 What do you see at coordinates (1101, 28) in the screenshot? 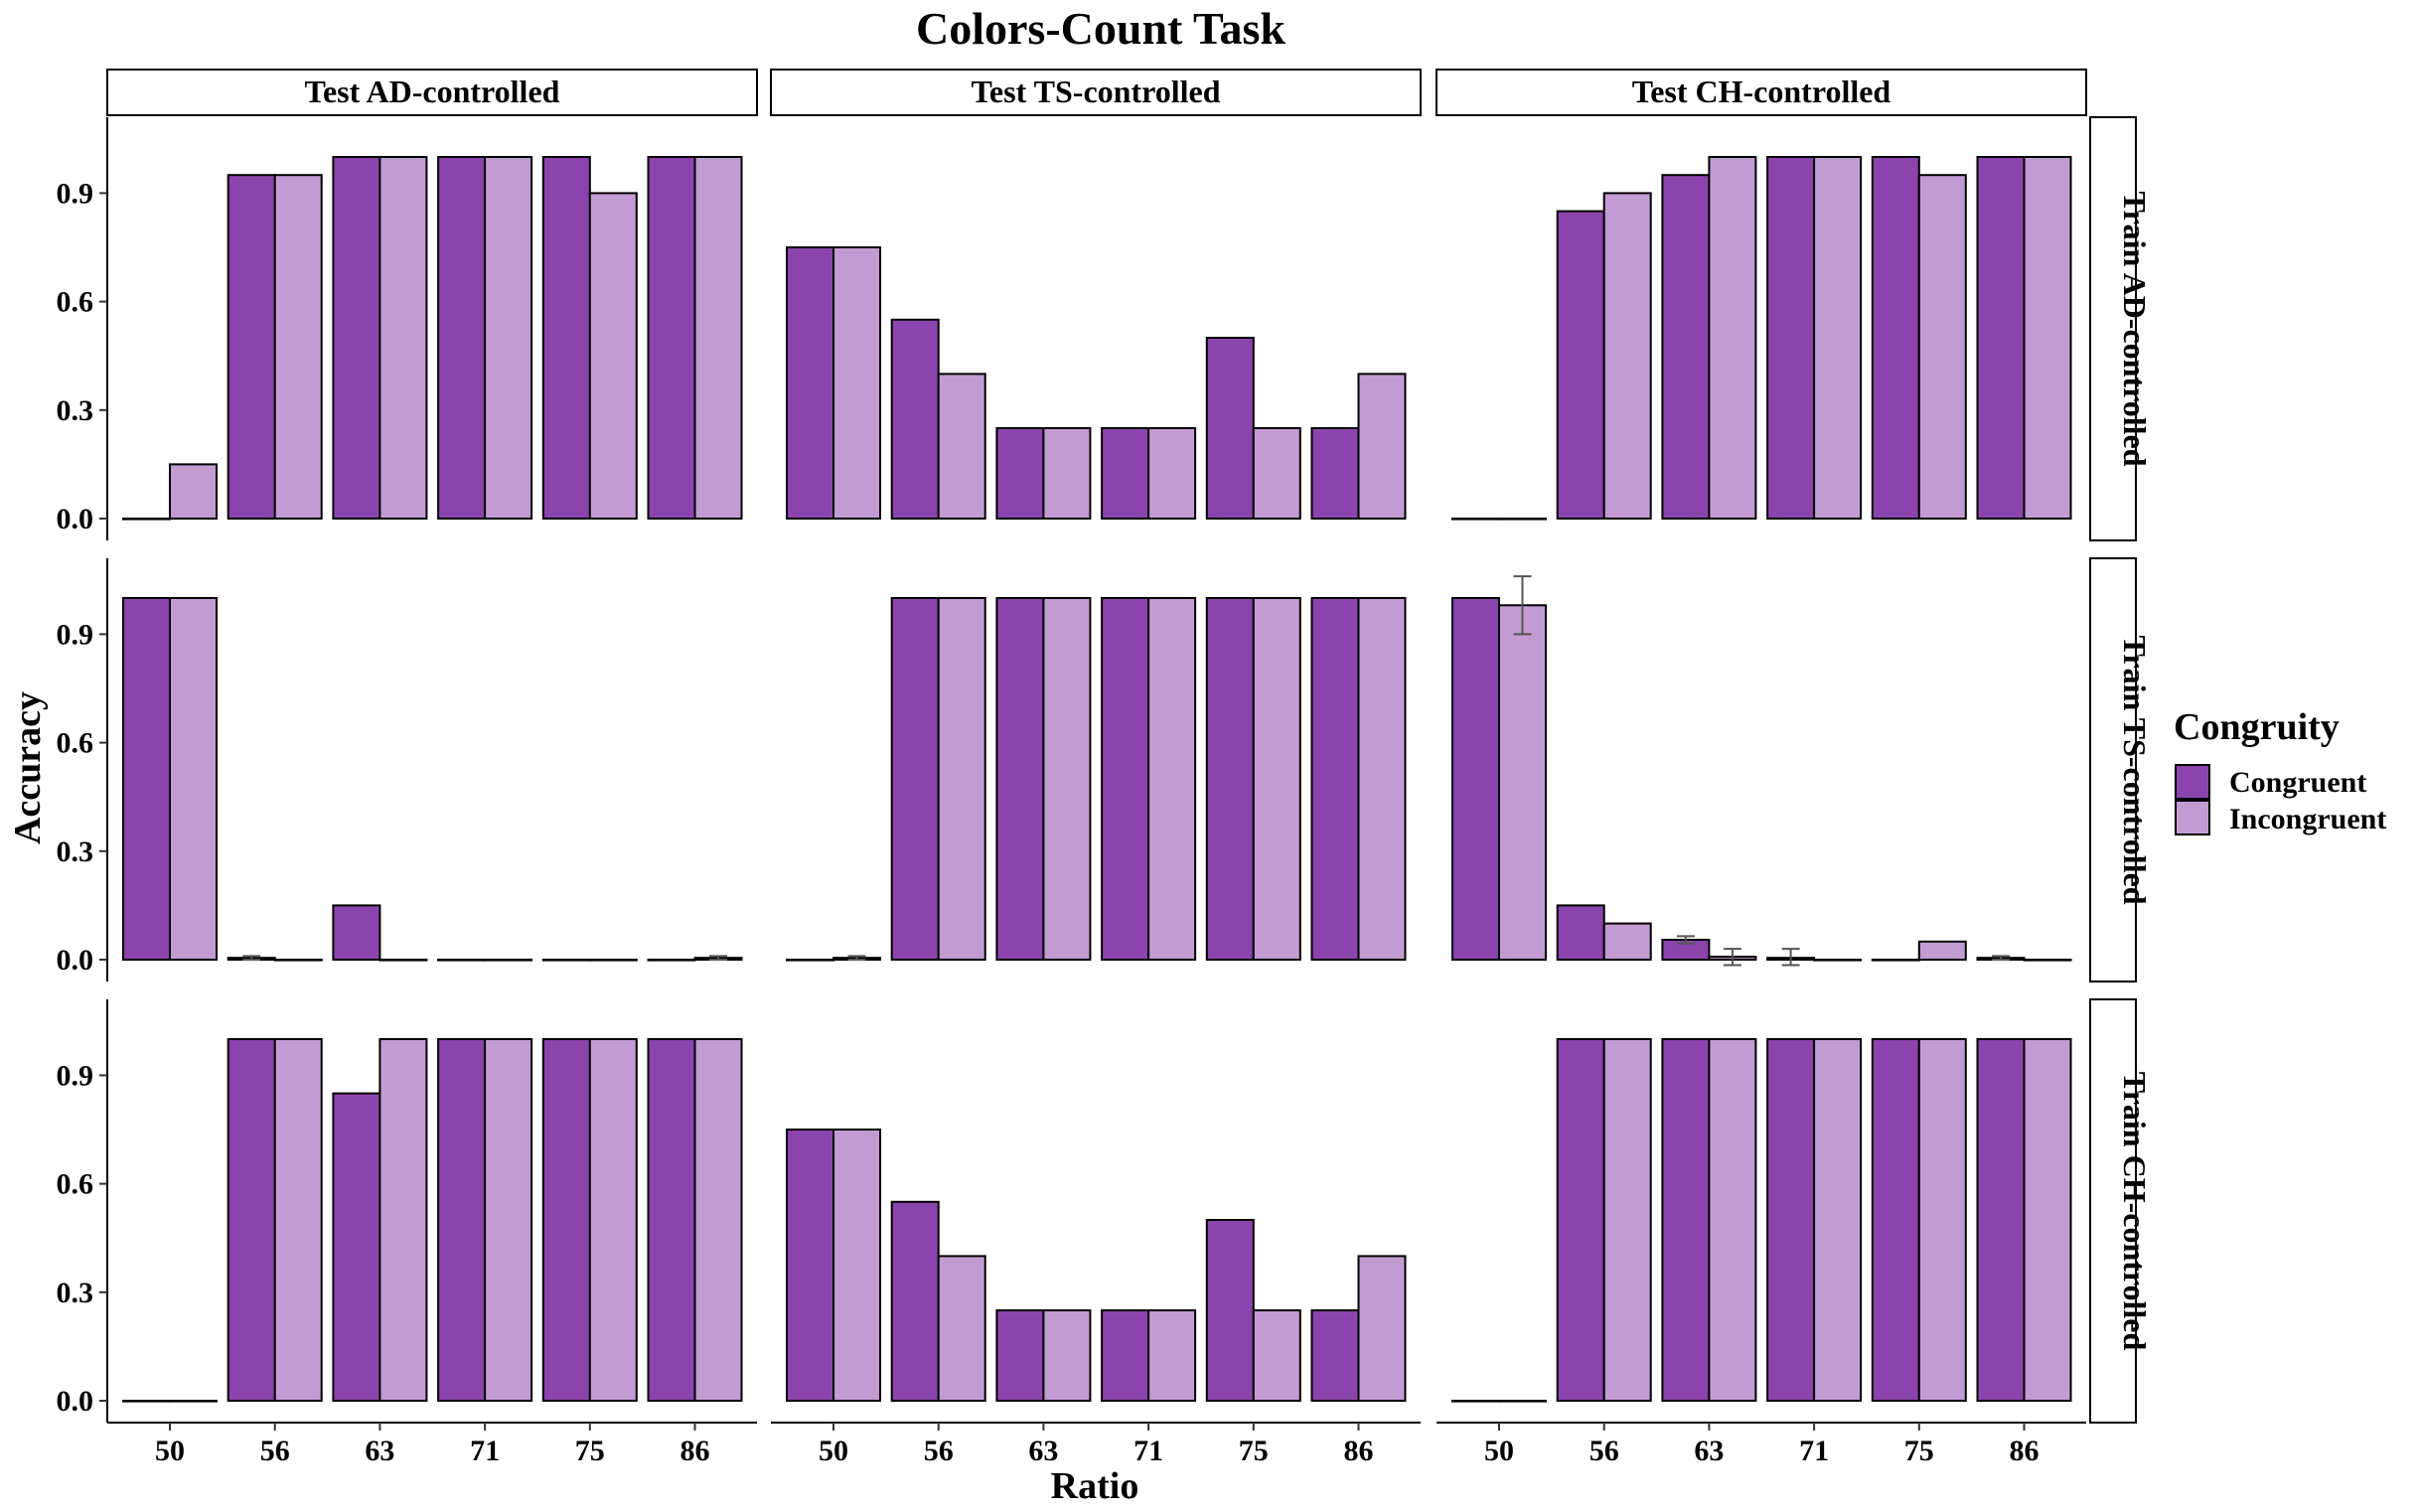
I see `chart-title: Colors-Count Task` at bounding box center [1101, 28].